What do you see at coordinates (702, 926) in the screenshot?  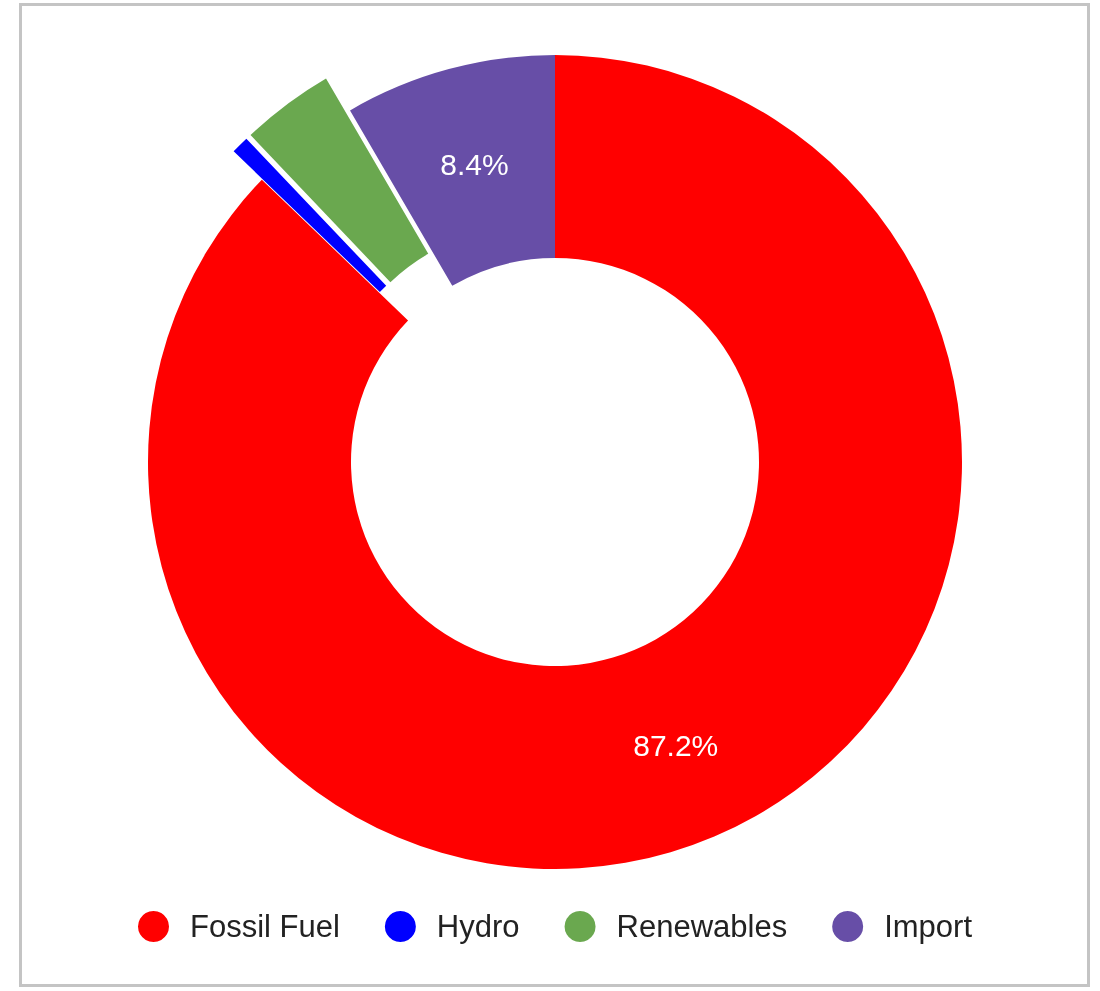 I see `legend-label: Renewables` at bounding box center [702, 926].